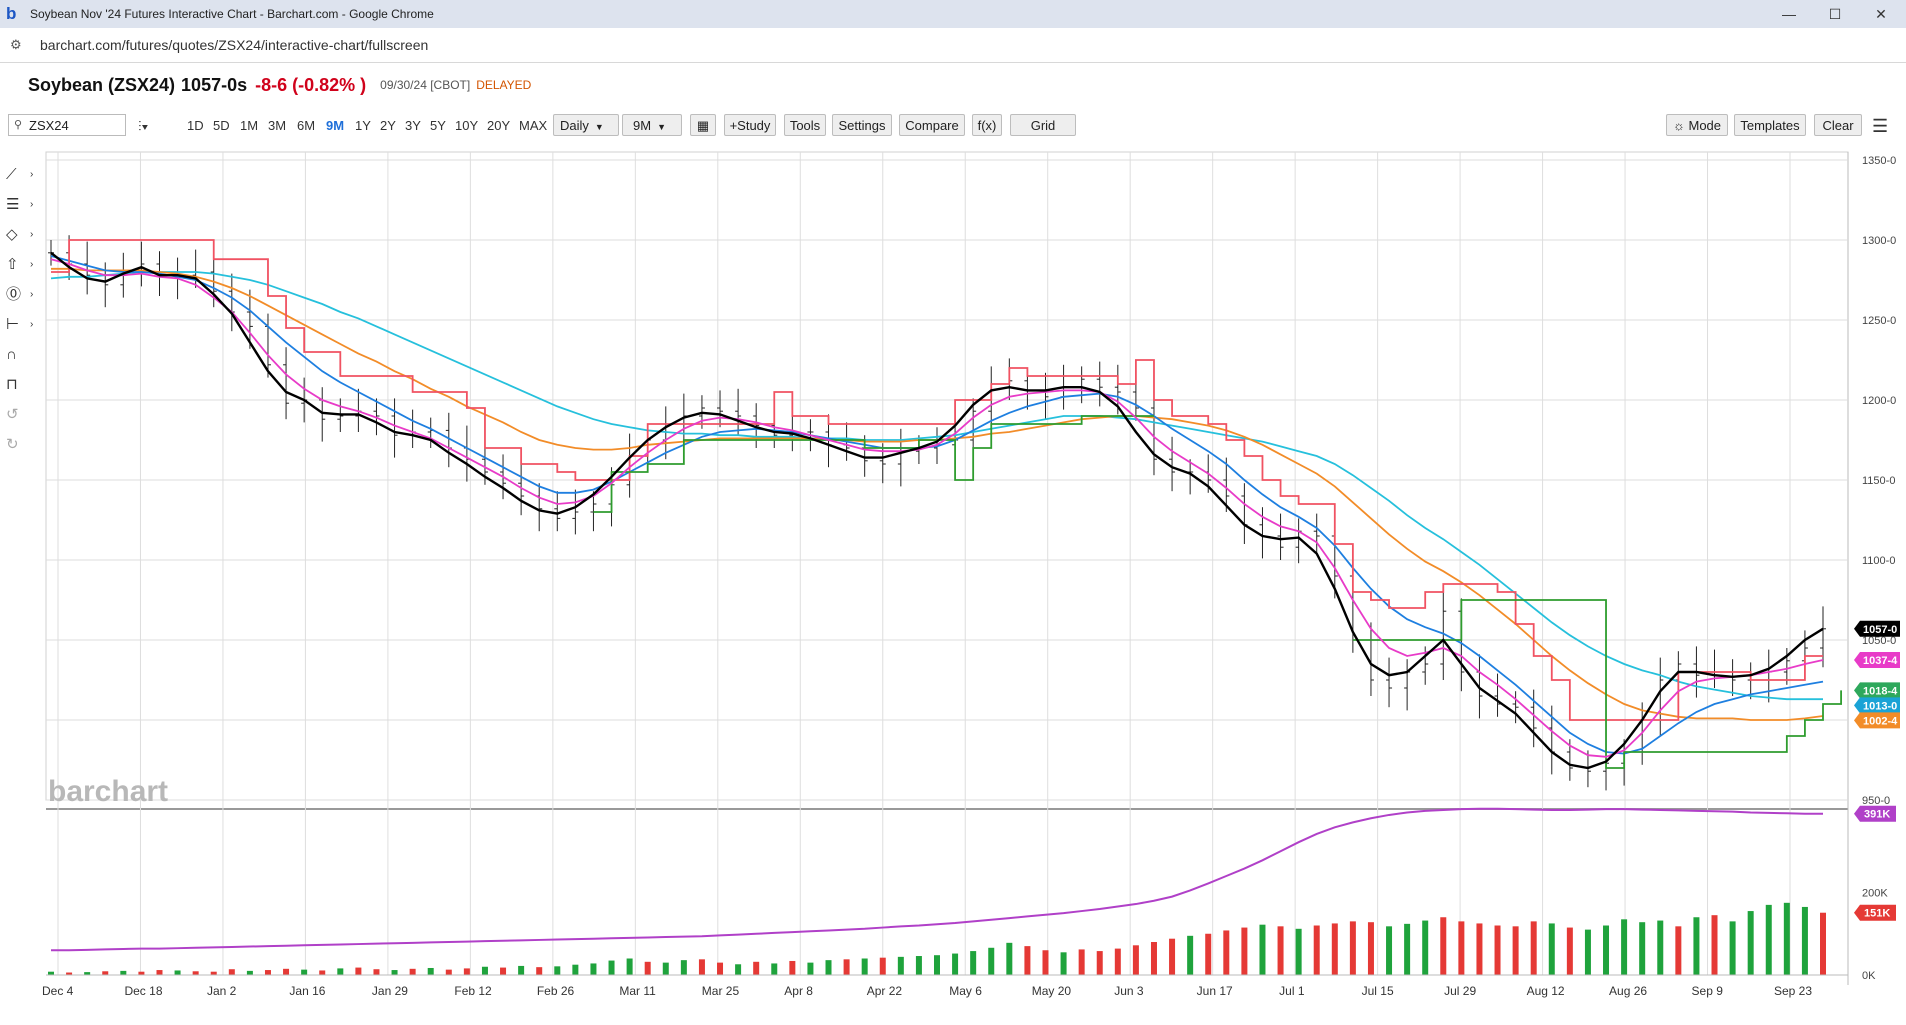  Describe the element at coordinates (499, 125) in the screenshot. I see `period-20y: 20Y` at that location.